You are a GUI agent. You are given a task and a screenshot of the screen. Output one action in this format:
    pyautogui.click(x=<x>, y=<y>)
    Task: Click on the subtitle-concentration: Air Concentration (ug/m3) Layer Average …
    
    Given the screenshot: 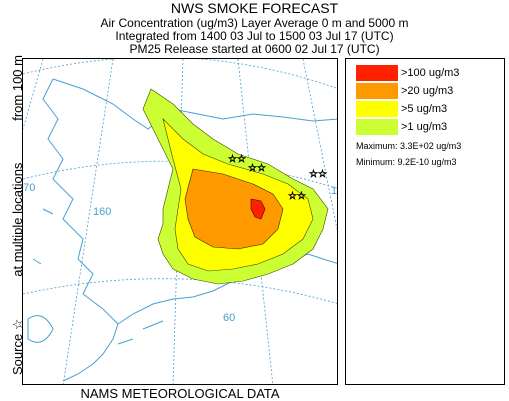 What is the action you would take?
    pyautogui.click(x=254, y=23)
    